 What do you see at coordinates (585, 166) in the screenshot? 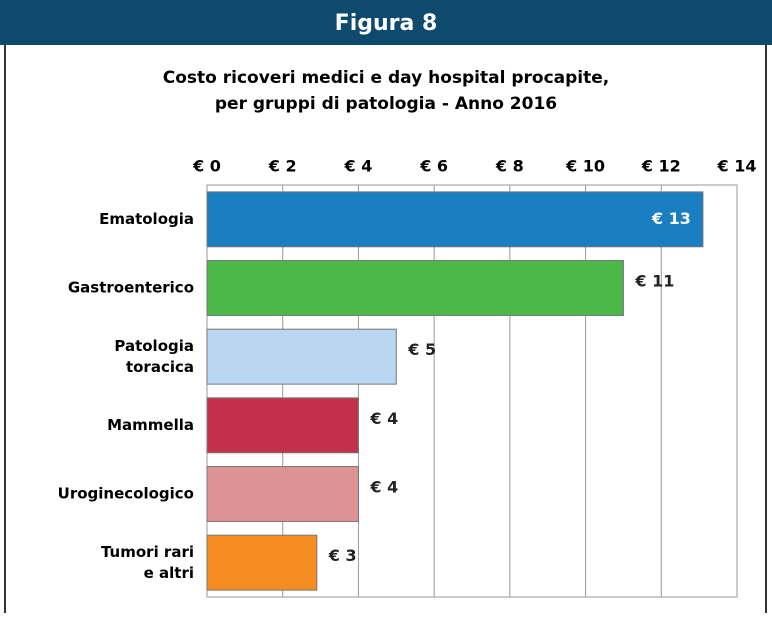
I see `x-tick-label: € 10` at bounding box center [585, 166].